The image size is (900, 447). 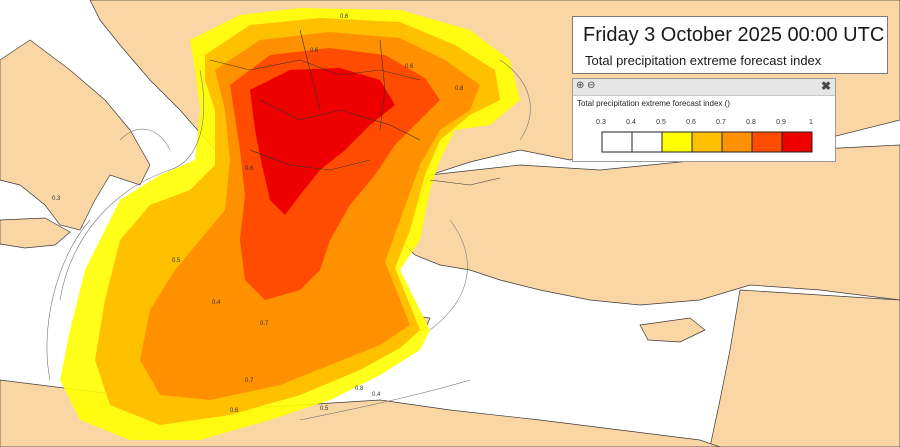 I want to click on legend-tick-label: 0.4, so click(x=631, y=122).